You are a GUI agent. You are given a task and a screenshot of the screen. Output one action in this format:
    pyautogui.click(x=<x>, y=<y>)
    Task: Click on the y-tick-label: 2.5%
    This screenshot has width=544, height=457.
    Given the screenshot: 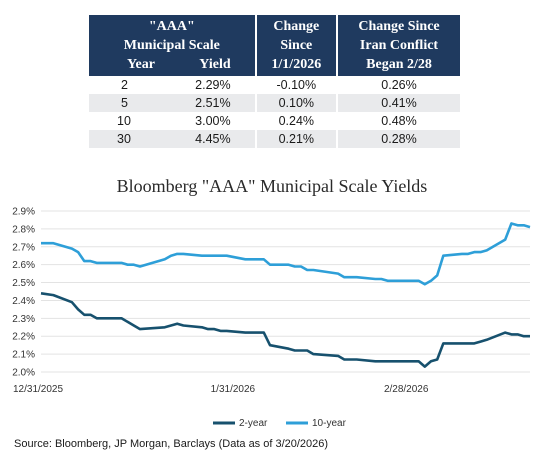 What is the action you would take?
    pyautogui.click(x=23, y=283)
    